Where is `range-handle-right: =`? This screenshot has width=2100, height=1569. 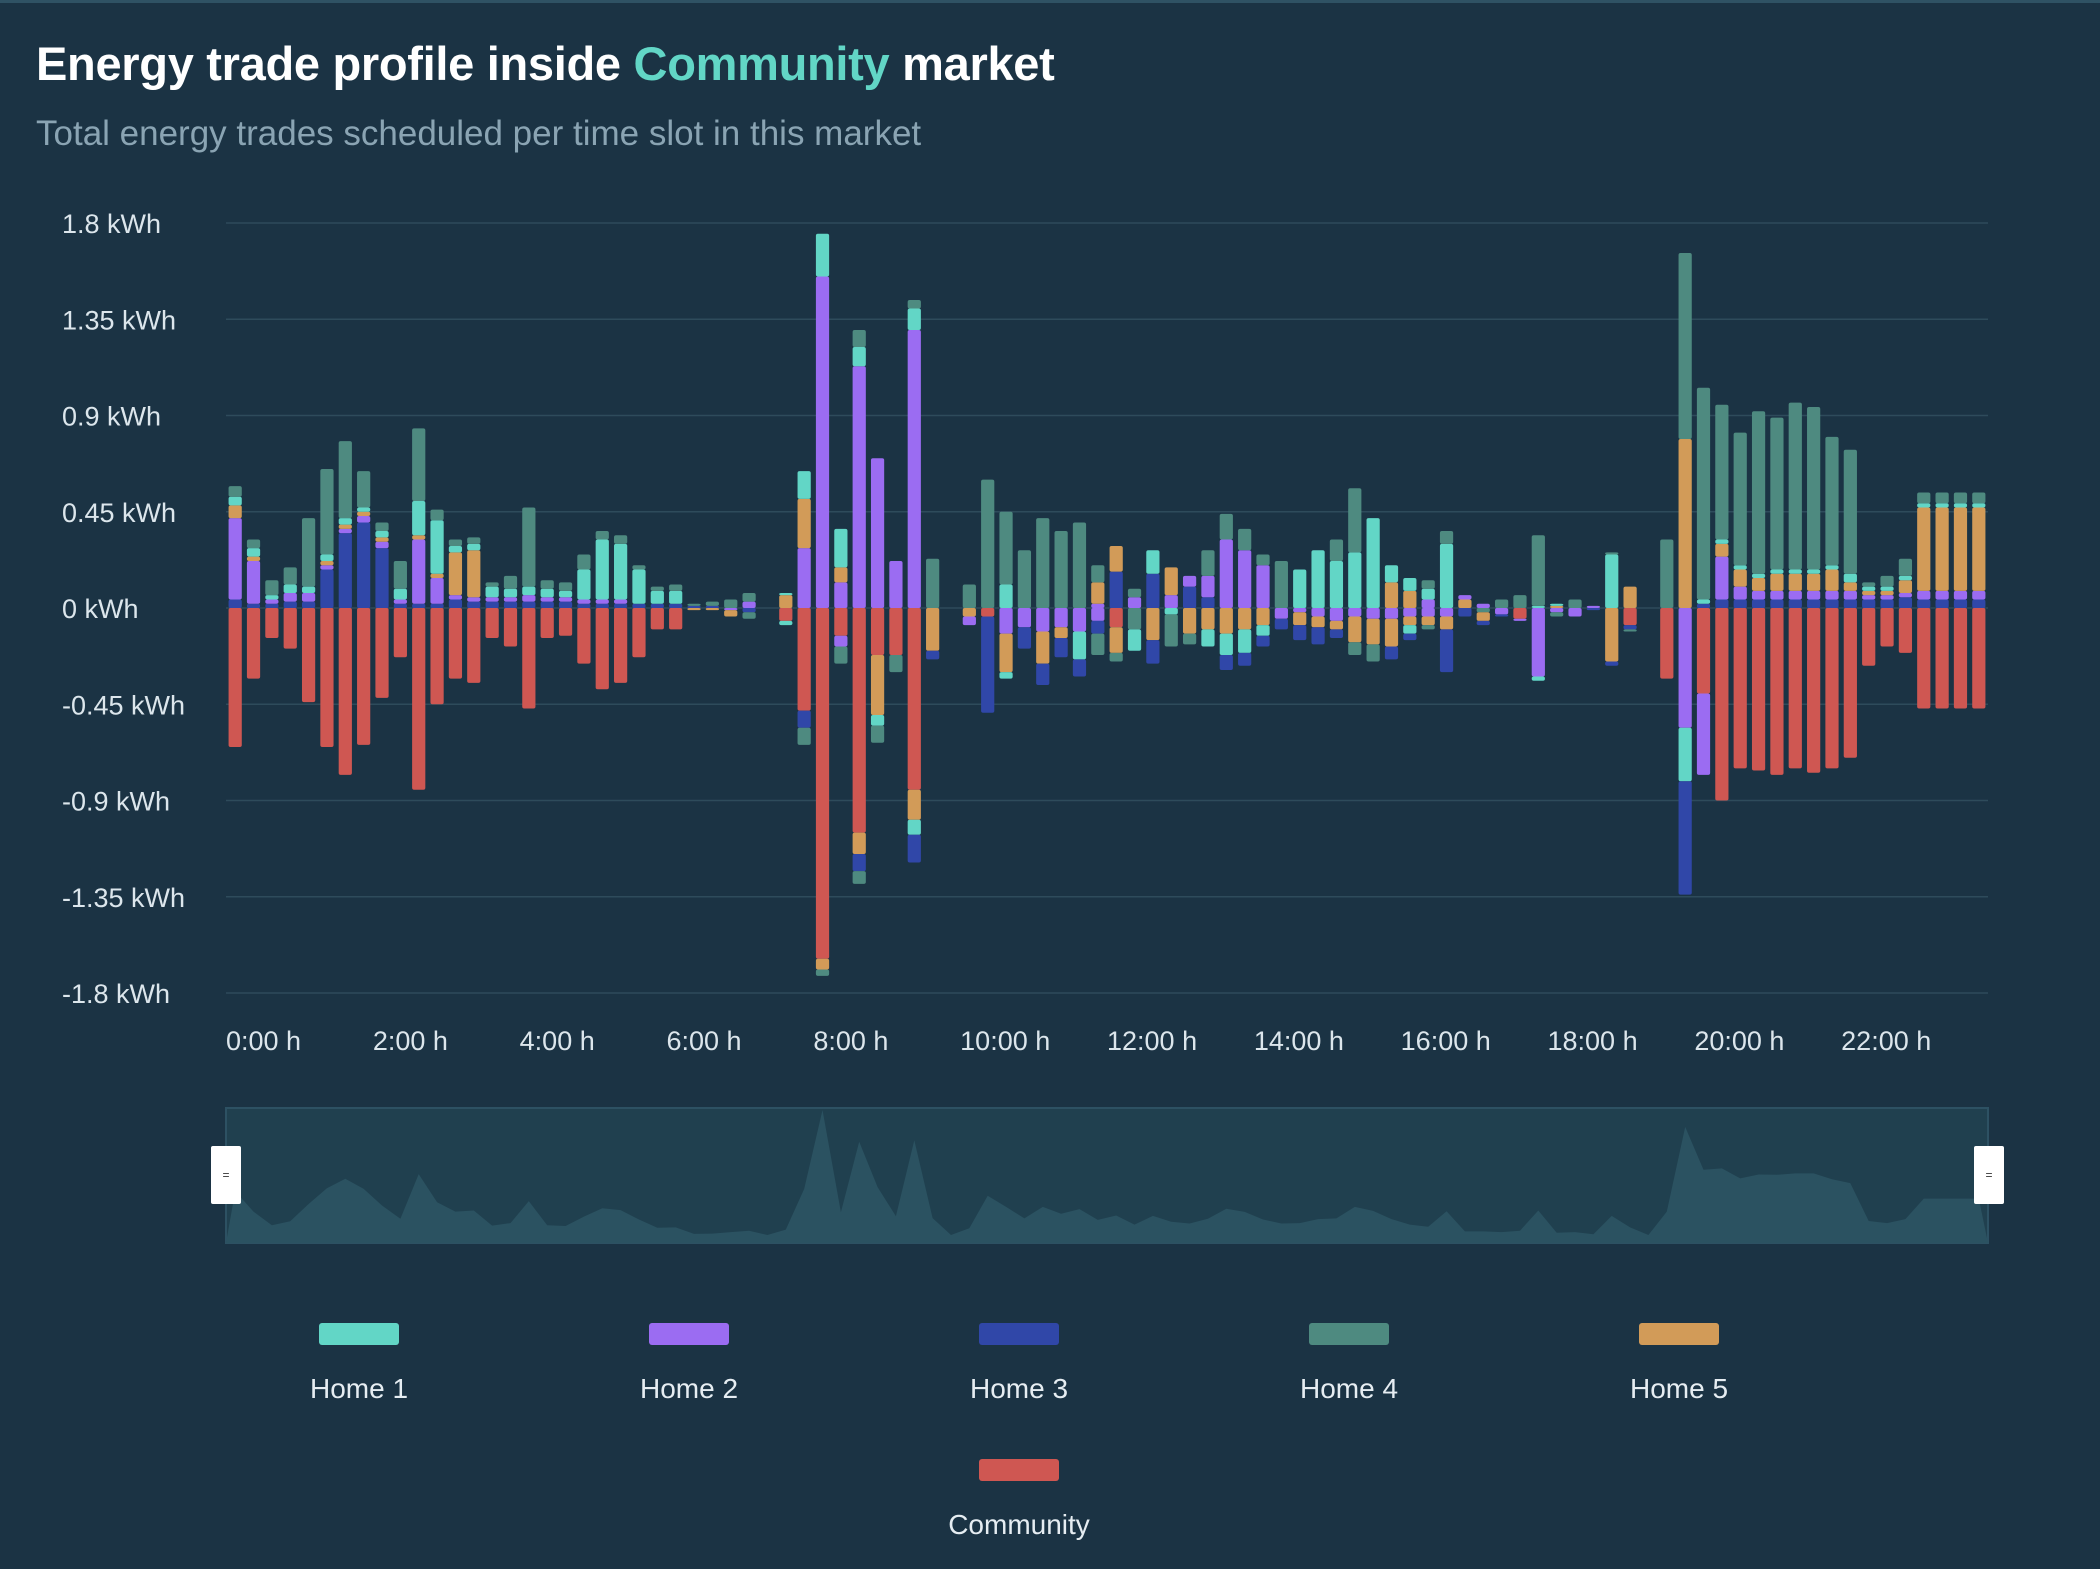
range-handle-right: = is located at coordinates (1989, 1175).